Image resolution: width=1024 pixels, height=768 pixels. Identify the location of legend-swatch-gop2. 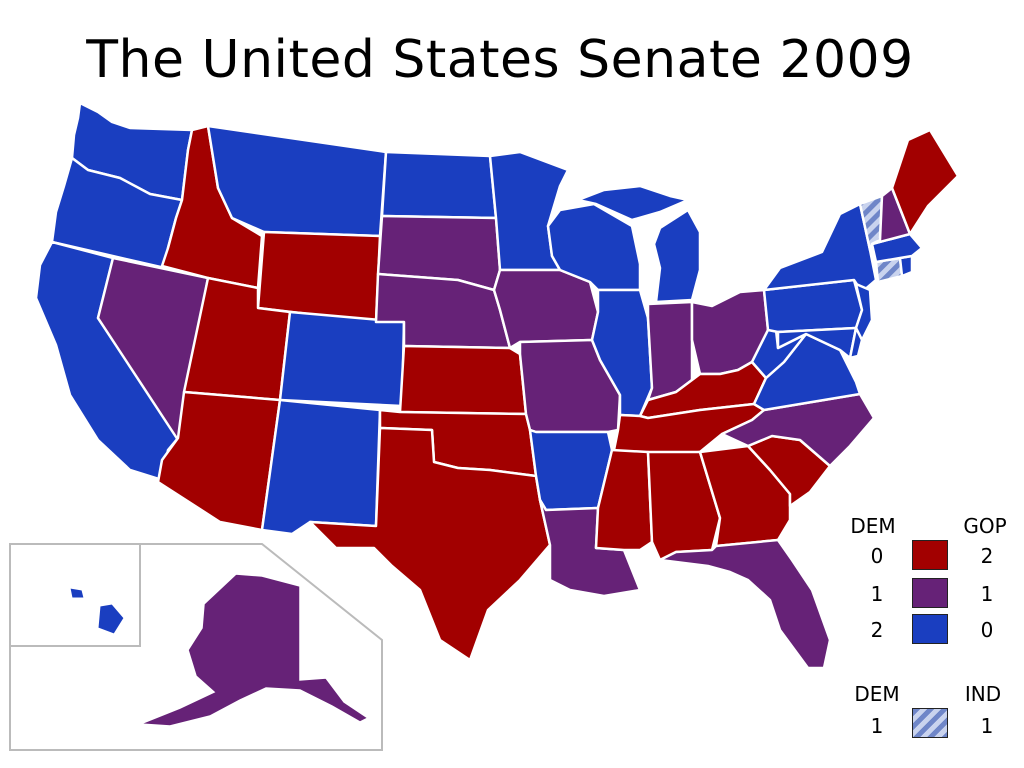
(930, 555).